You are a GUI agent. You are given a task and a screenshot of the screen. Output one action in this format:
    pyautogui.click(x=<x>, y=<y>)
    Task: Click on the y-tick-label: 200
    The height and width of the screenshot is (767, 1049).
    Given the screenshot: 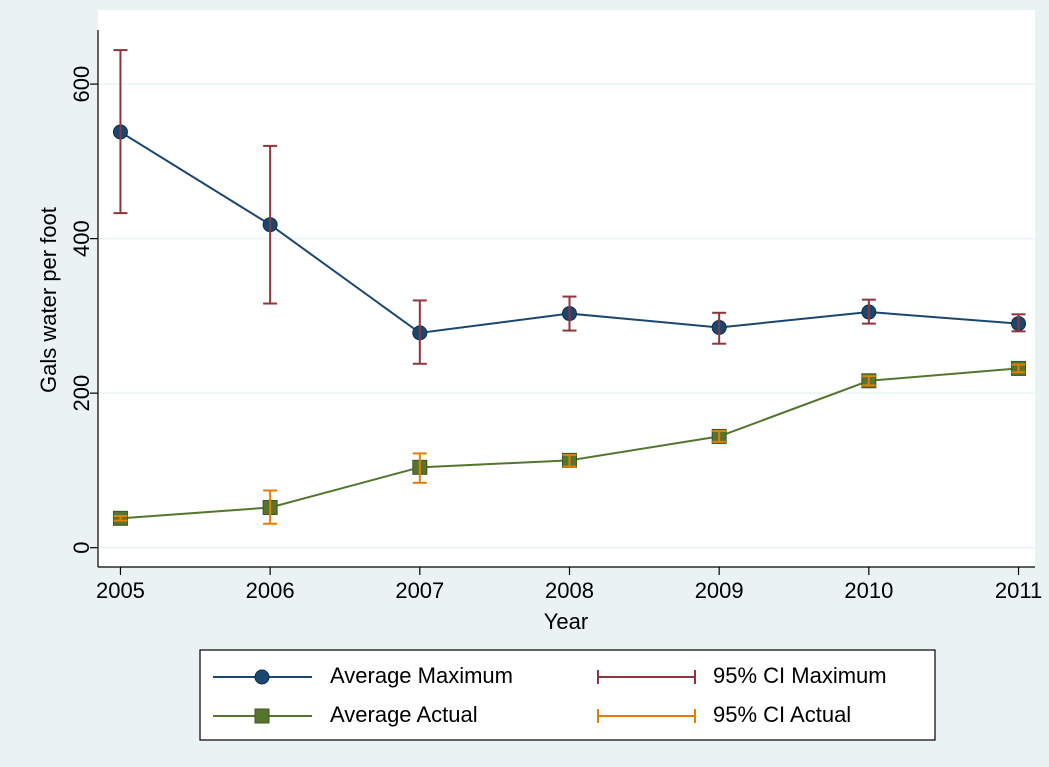 What is the action you would take?
    pyautogui.click(x=81, y=393)
    